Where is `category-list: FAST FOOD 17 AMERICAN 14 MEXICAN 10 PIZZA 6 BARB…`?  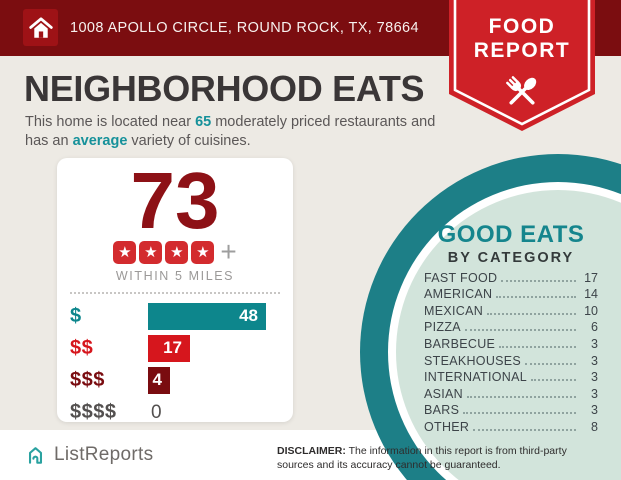
category-list: FAST FOOD 17 AMERICAN 14 MEXICAN 10 PIZZA 6 BARB… is located at coordinates (511, 351).